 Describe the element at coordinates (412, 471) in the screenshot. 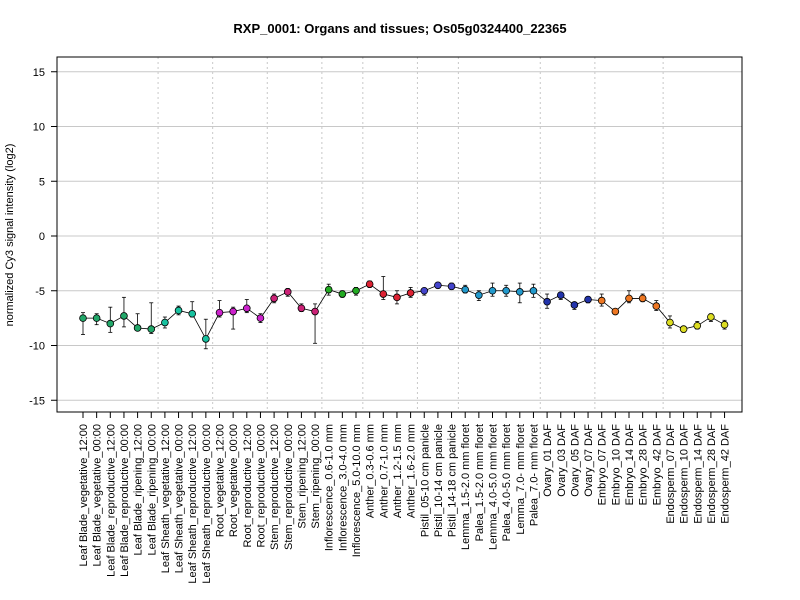

I see `x-tick-label: Anther_1.6-2.0 mm` at that location.